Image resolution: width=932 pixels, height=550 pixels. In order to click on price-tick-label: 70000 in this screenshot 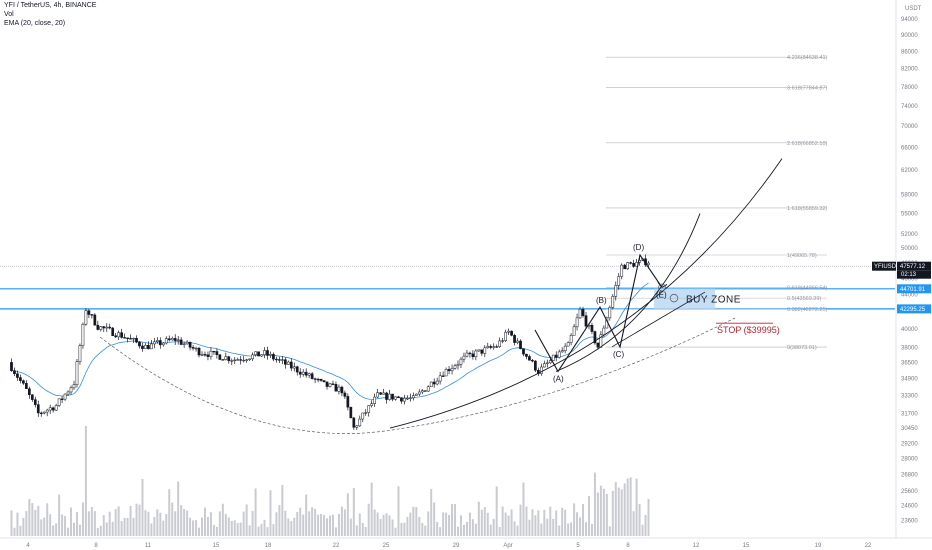, I will do `click(909, 127)`.